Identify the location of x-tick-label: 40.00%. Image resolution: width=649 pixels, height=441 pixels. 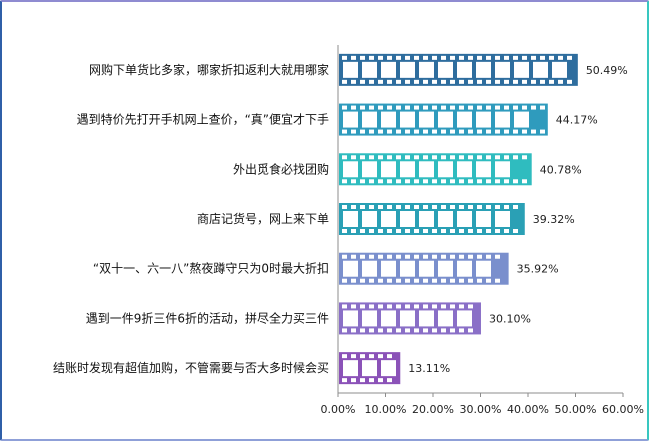
(528, 409).